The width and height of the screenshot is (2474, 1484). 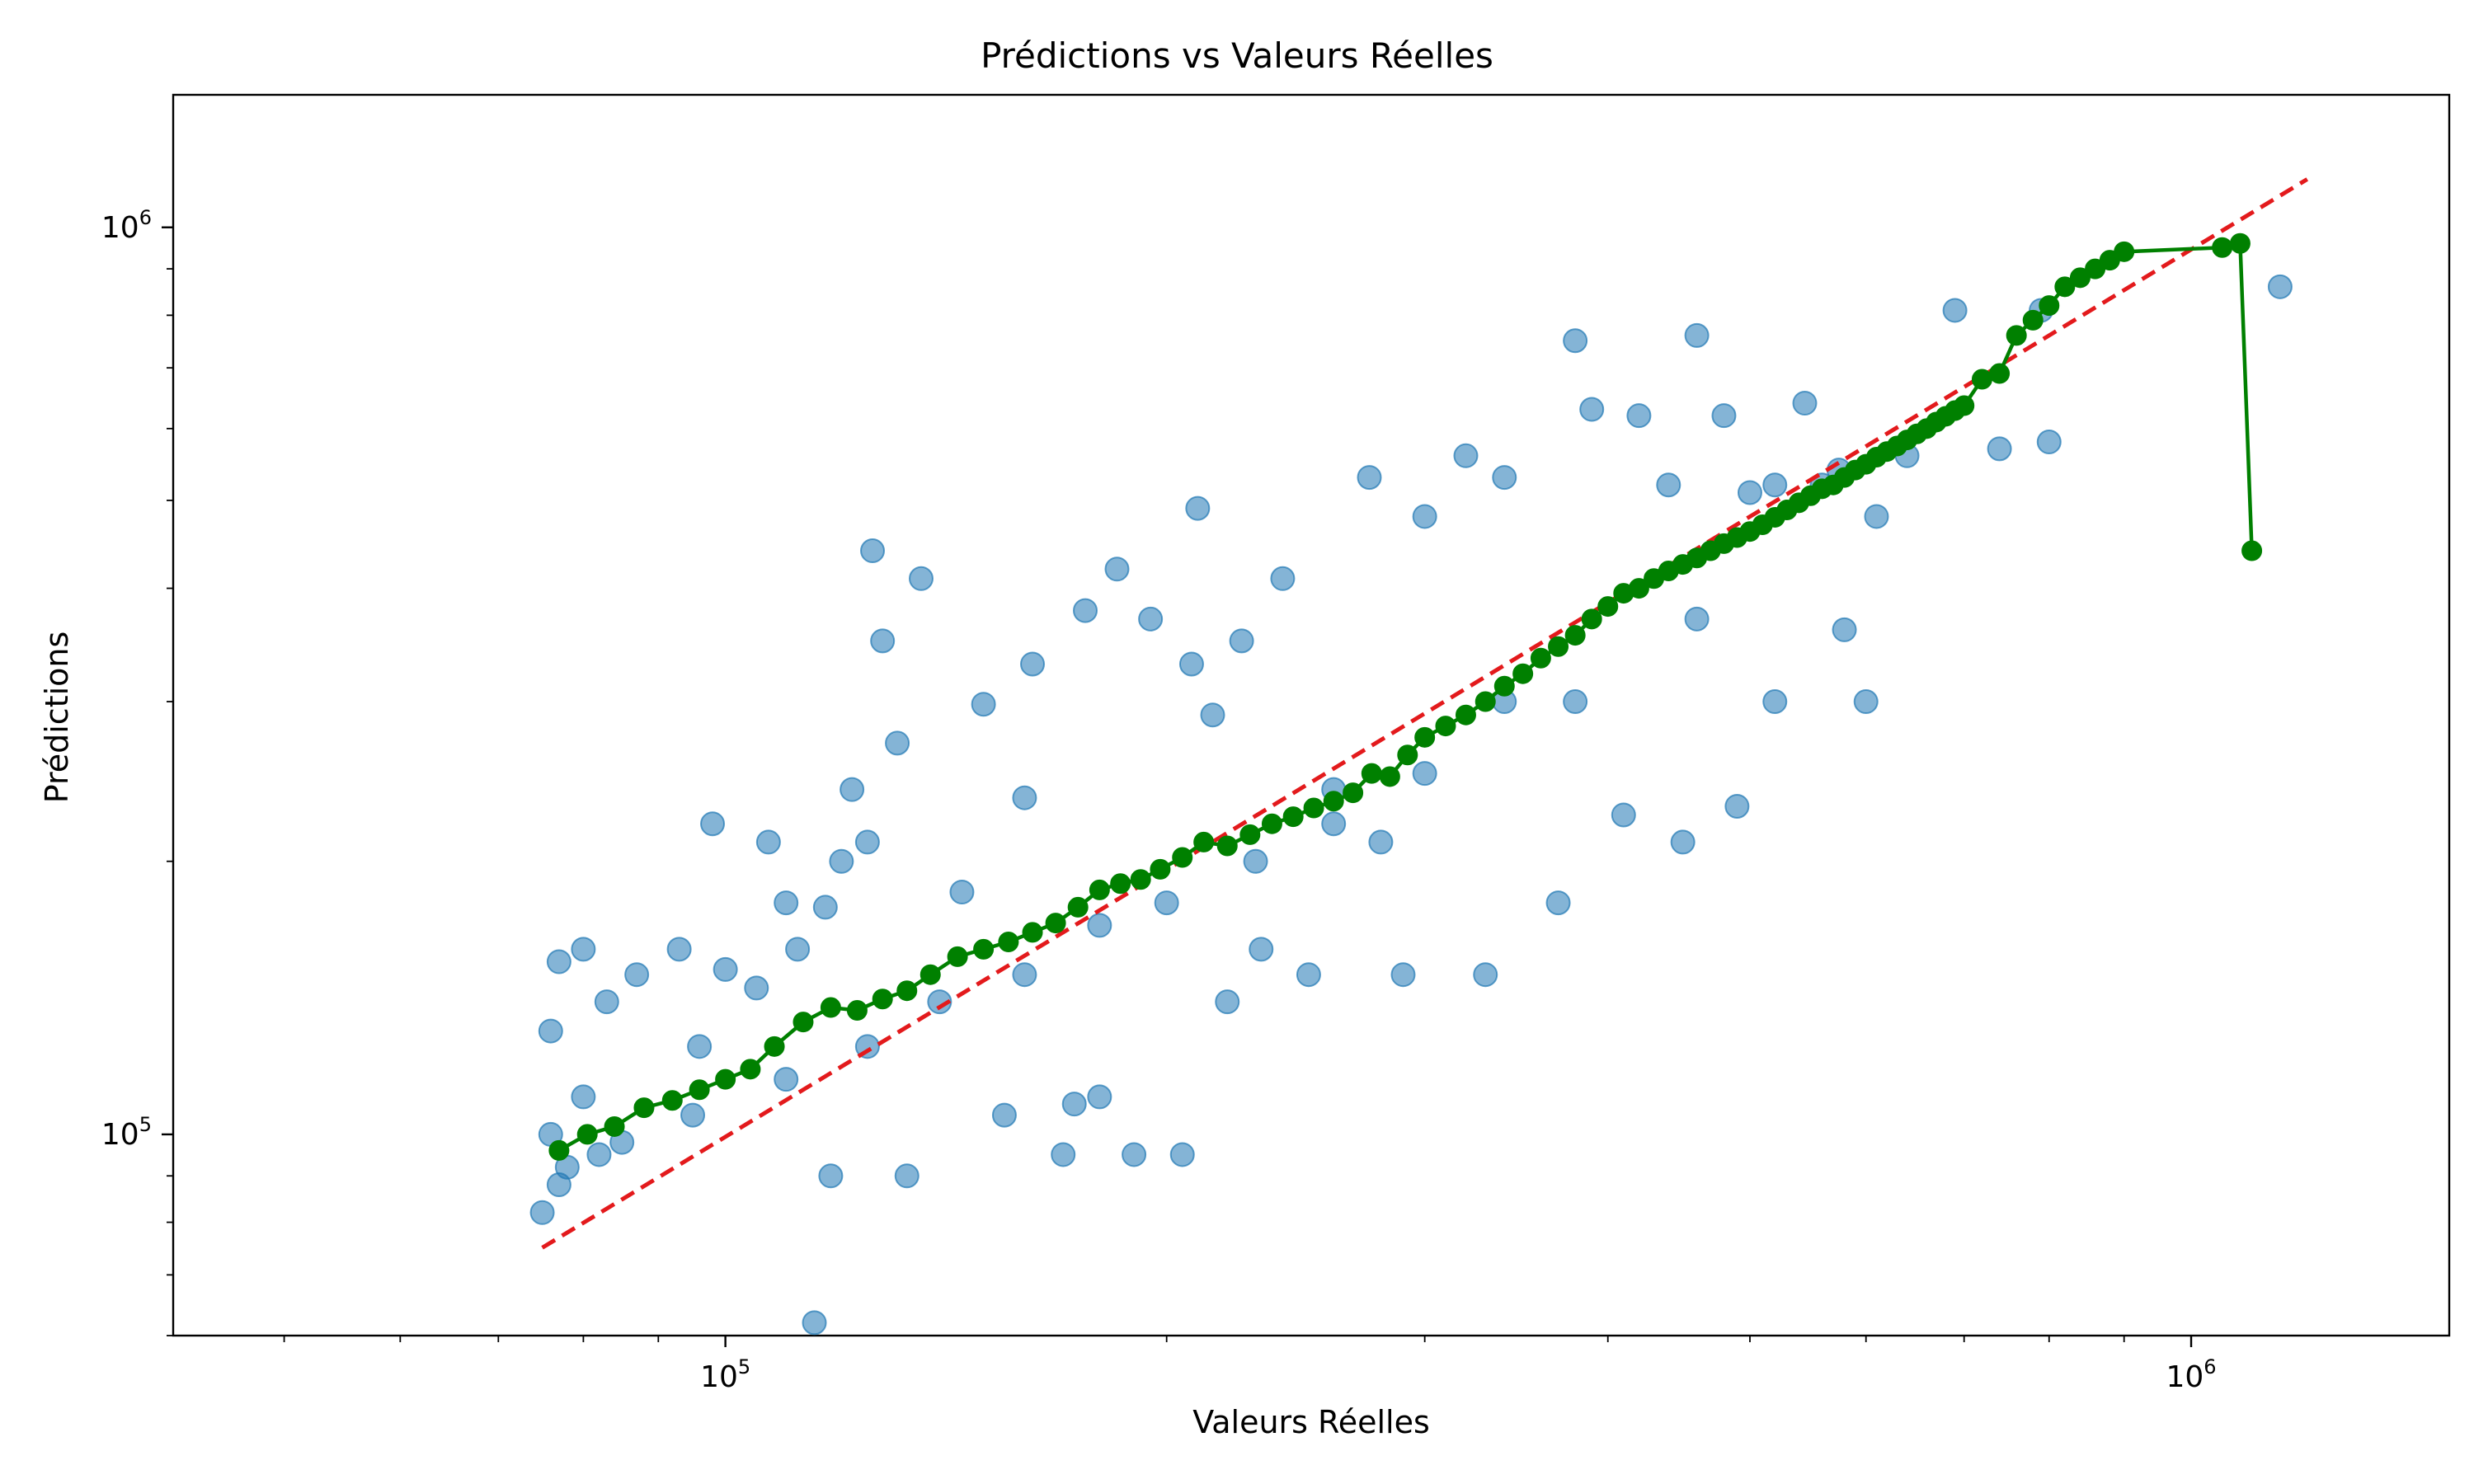 What do you see at coordinates (1311, 1422) in the screenshot?
I see `x-axis-label: Valeurs Réelles` at bounding box center [1311, 1422].